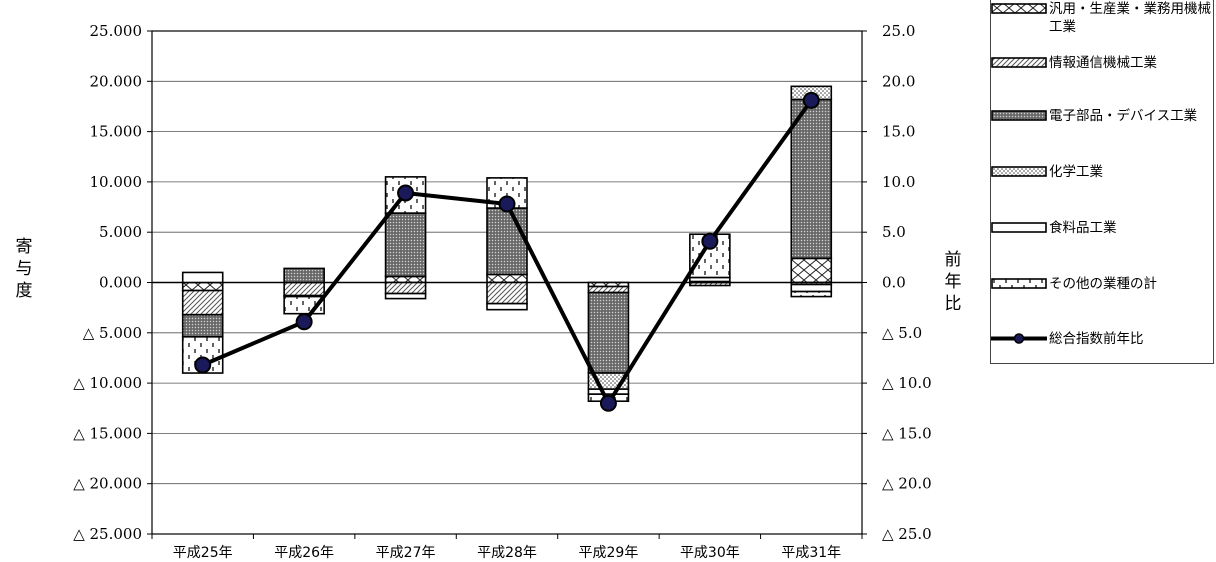 This screenshot has height=562, width=1216. What do you see at coordinates (894, 232) in the screenshot?
I see `right-tick-label: 5.0` at bounding box center [894, 232].